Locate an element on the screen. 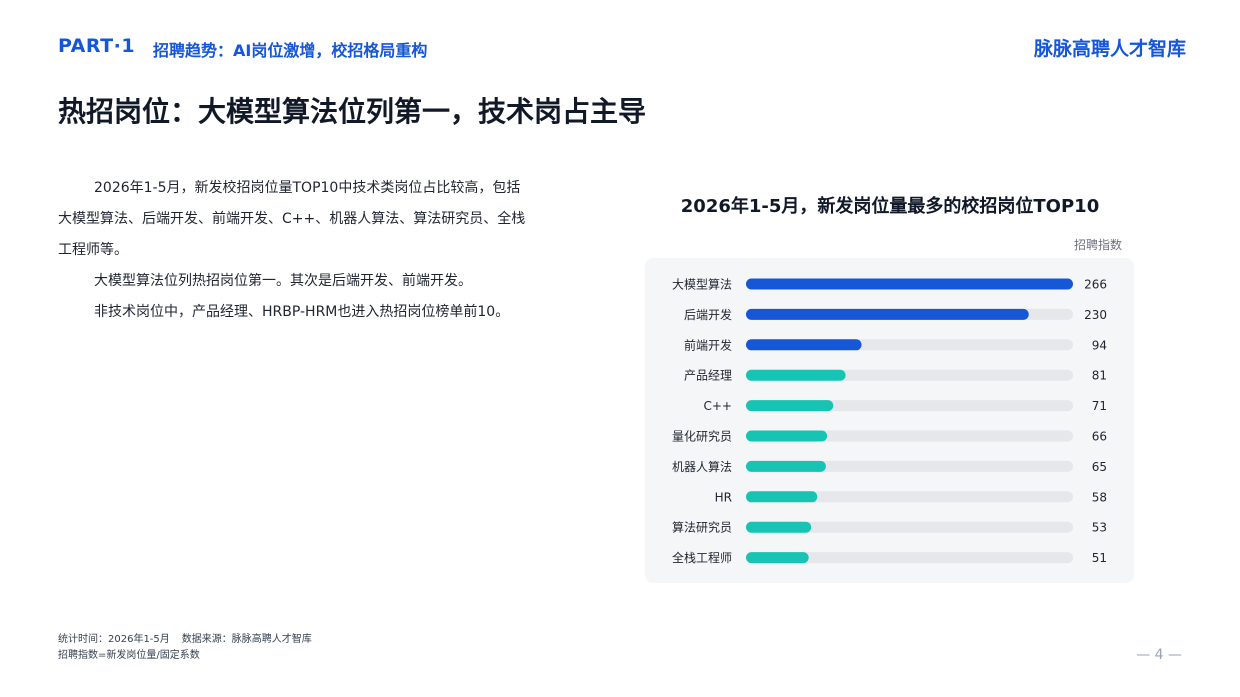 Image resolution: width=1240 pixels, height=697 pixels. part-label: PART·1 is located at coordinates (97, 46).